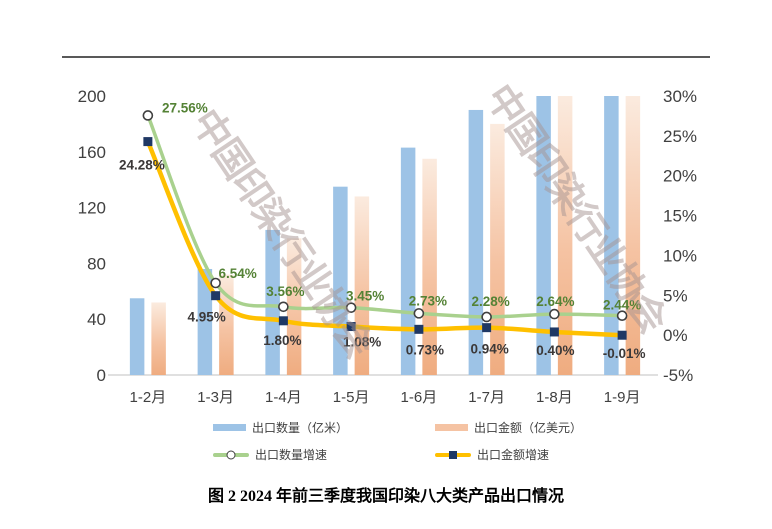 The height and width of the screenshot is (529, 772). What do you see at coordinates (362, 342) in the screenshot?
I see `data-label-value-growth: 1.08%` at bounding box center [362, 342].